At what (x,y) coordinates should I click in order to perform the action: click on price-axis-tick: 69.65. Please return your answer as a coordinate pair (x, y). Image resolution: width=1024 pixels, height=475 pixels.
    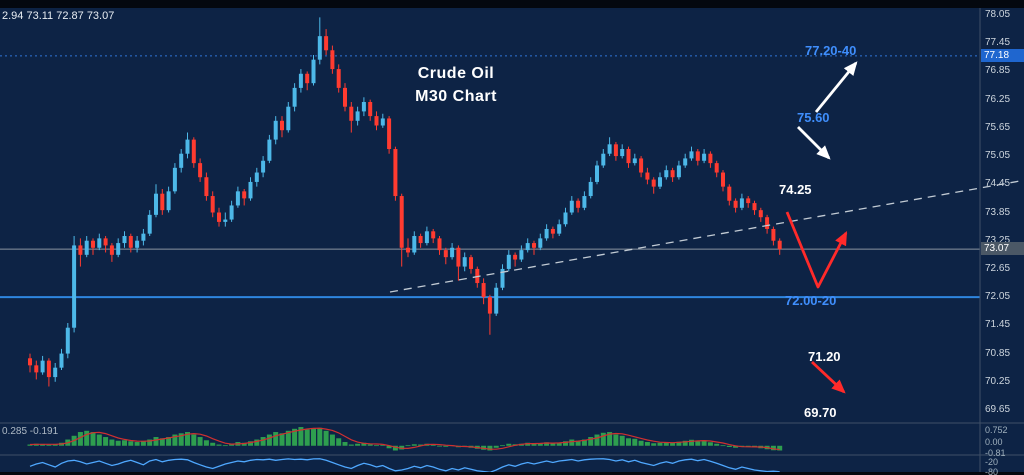
    Looking at the image, I should click on (998, 409).